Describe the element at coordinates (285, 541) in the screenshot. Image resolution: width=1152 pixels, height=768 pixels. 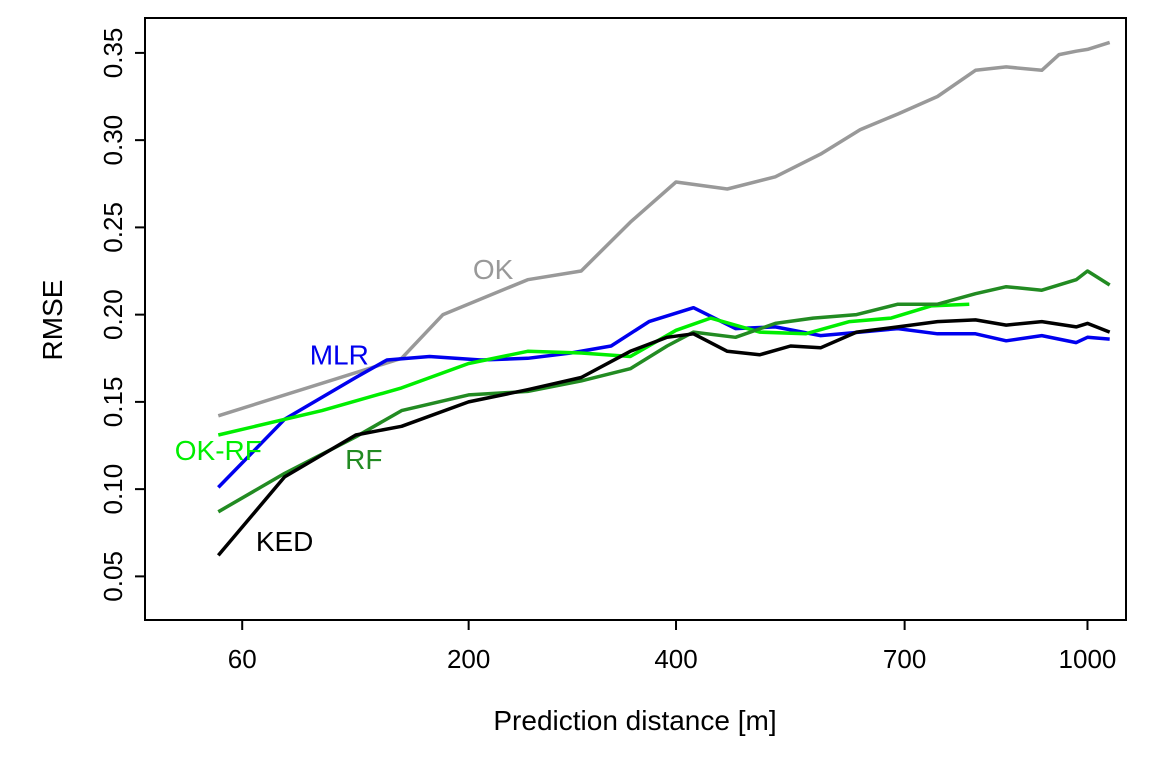
I see `series-label-ked: KED` at that location.